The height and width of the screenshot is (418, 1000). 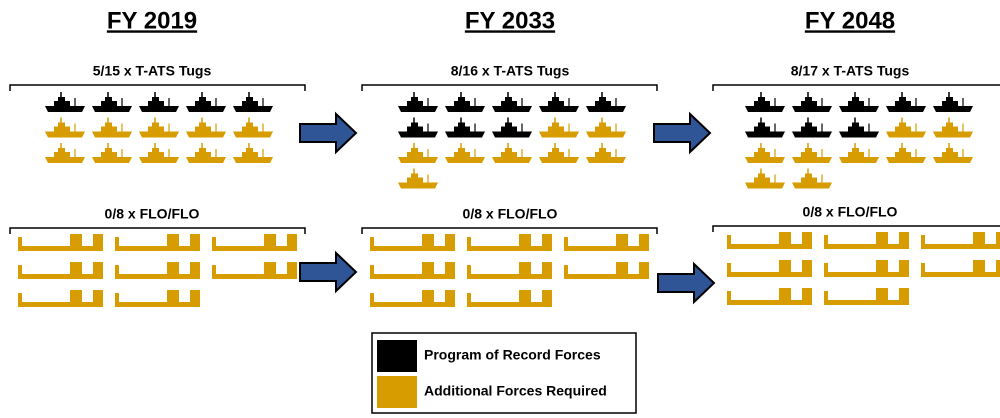 I want to click on arrow, so click(x=328, y=272).